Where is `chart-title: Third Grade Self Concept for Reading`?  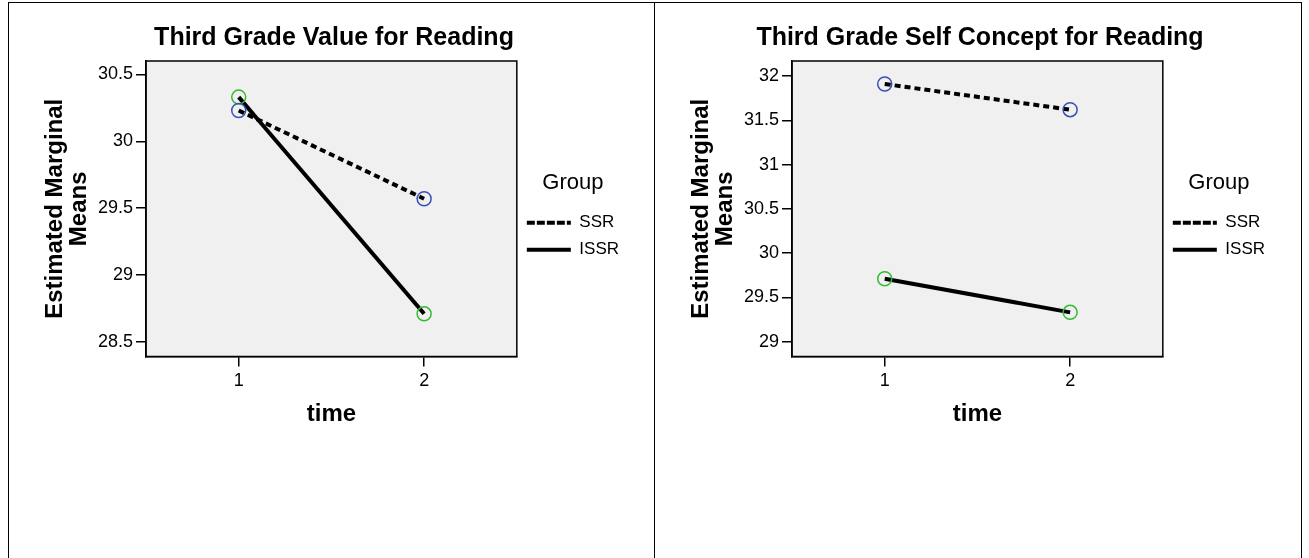
chart-title: Third Grade Self Concept for Reading is located at coordinates (980, 35).